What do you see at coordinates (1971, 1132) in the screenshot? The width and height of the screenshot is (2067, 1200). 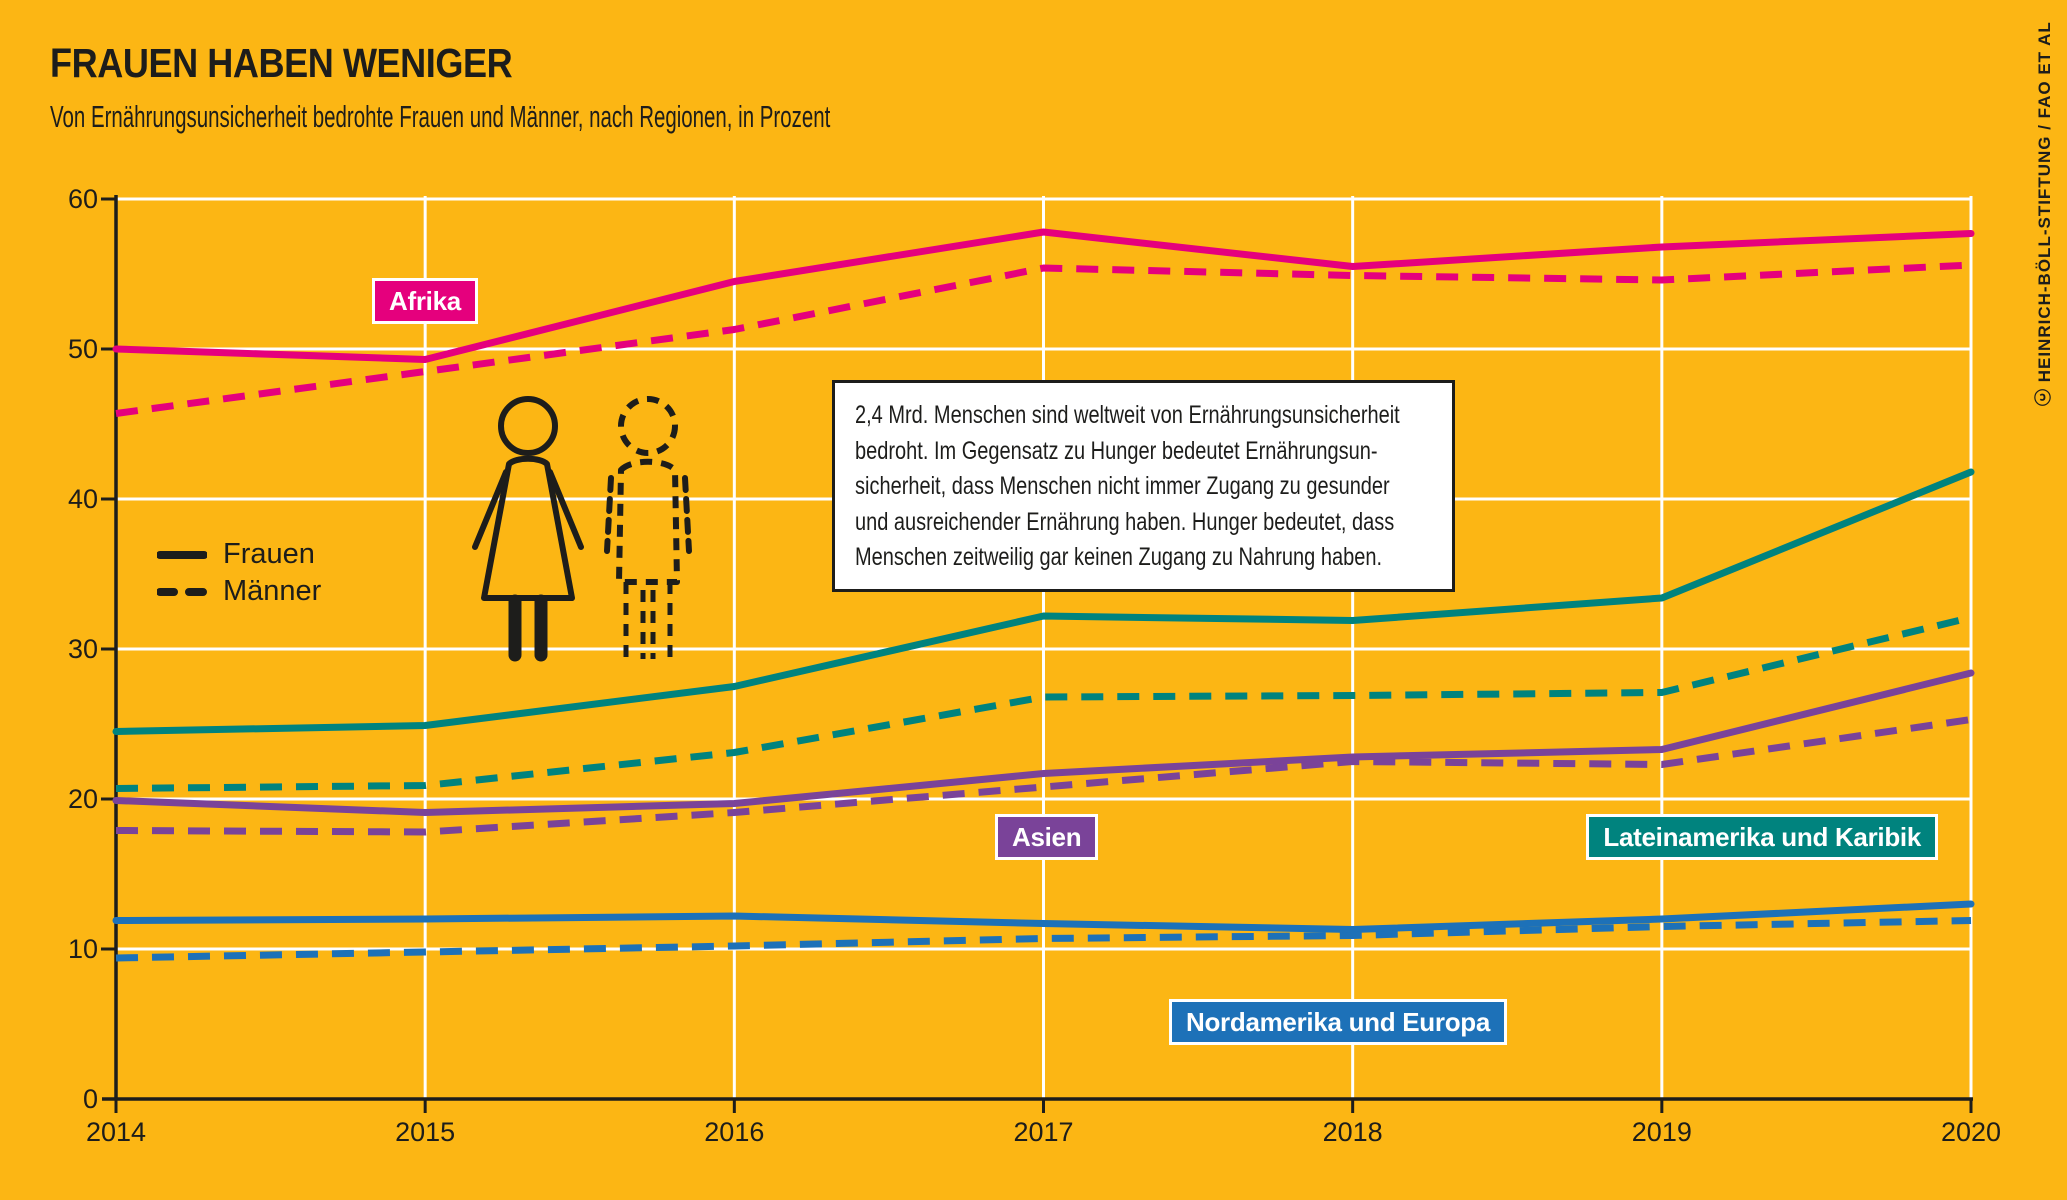 I see `x-tick-label-2020: 2020` at bounding box center [1971, 1132].